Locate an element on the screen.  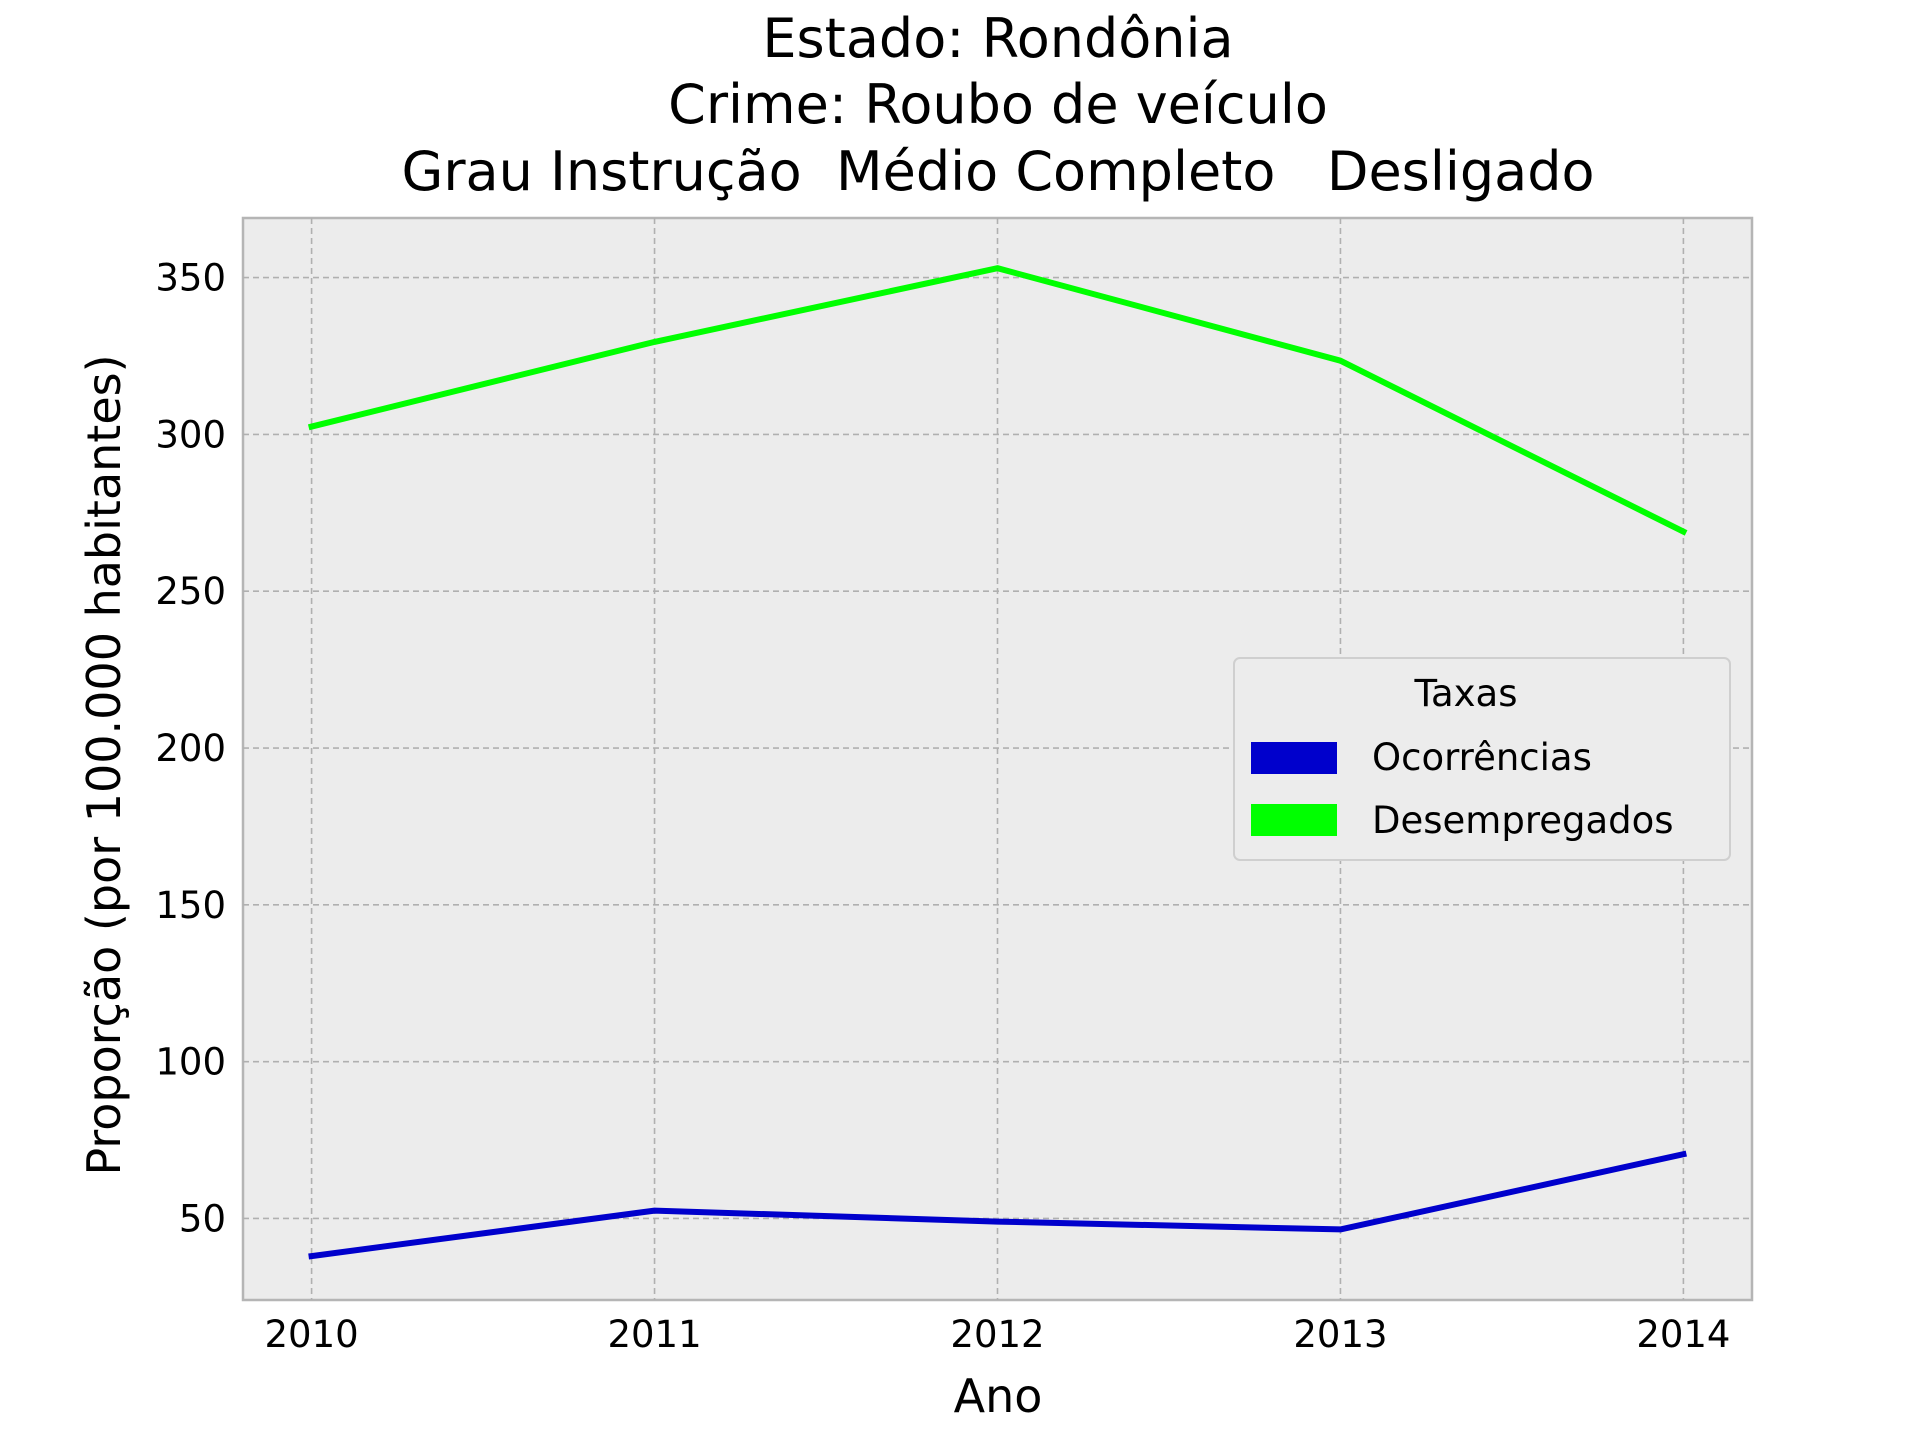
chart-title-line-3: Grau Instrução Médio Completo Desligado is located at coordinates (997, 171).